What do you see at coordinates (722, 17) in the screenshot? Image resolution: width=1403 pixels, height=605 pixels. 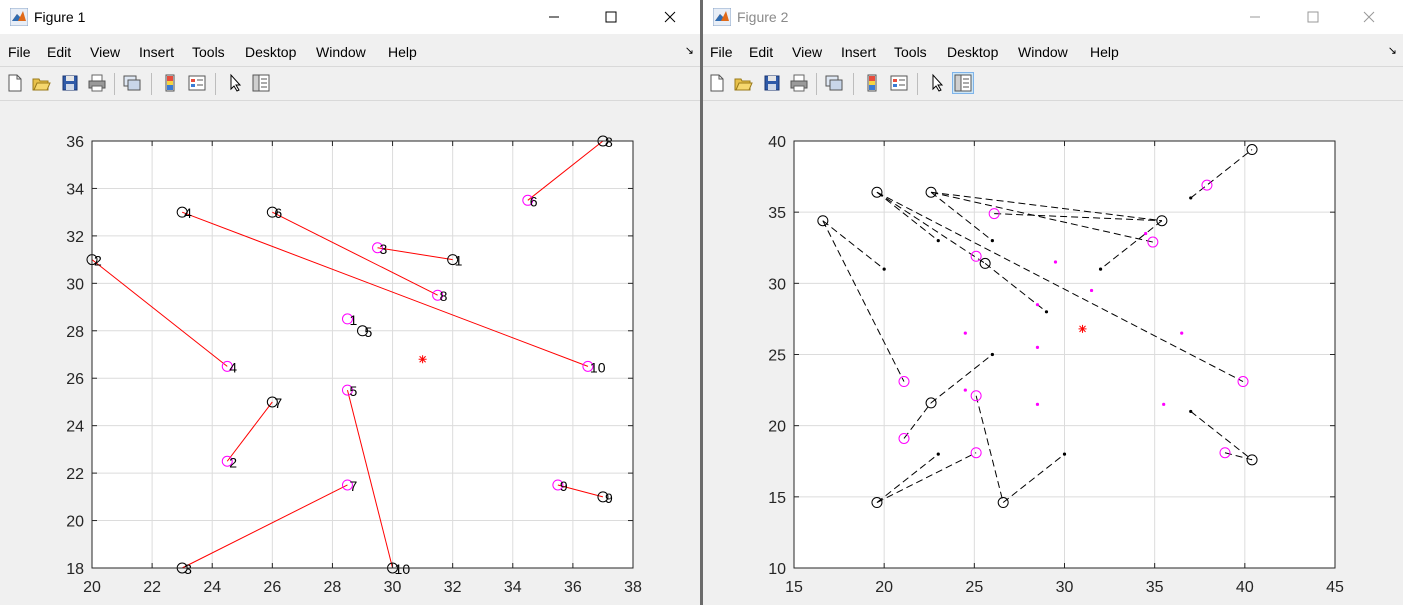 I see `matlab-logo-icon` at bounding box center [722, 17].